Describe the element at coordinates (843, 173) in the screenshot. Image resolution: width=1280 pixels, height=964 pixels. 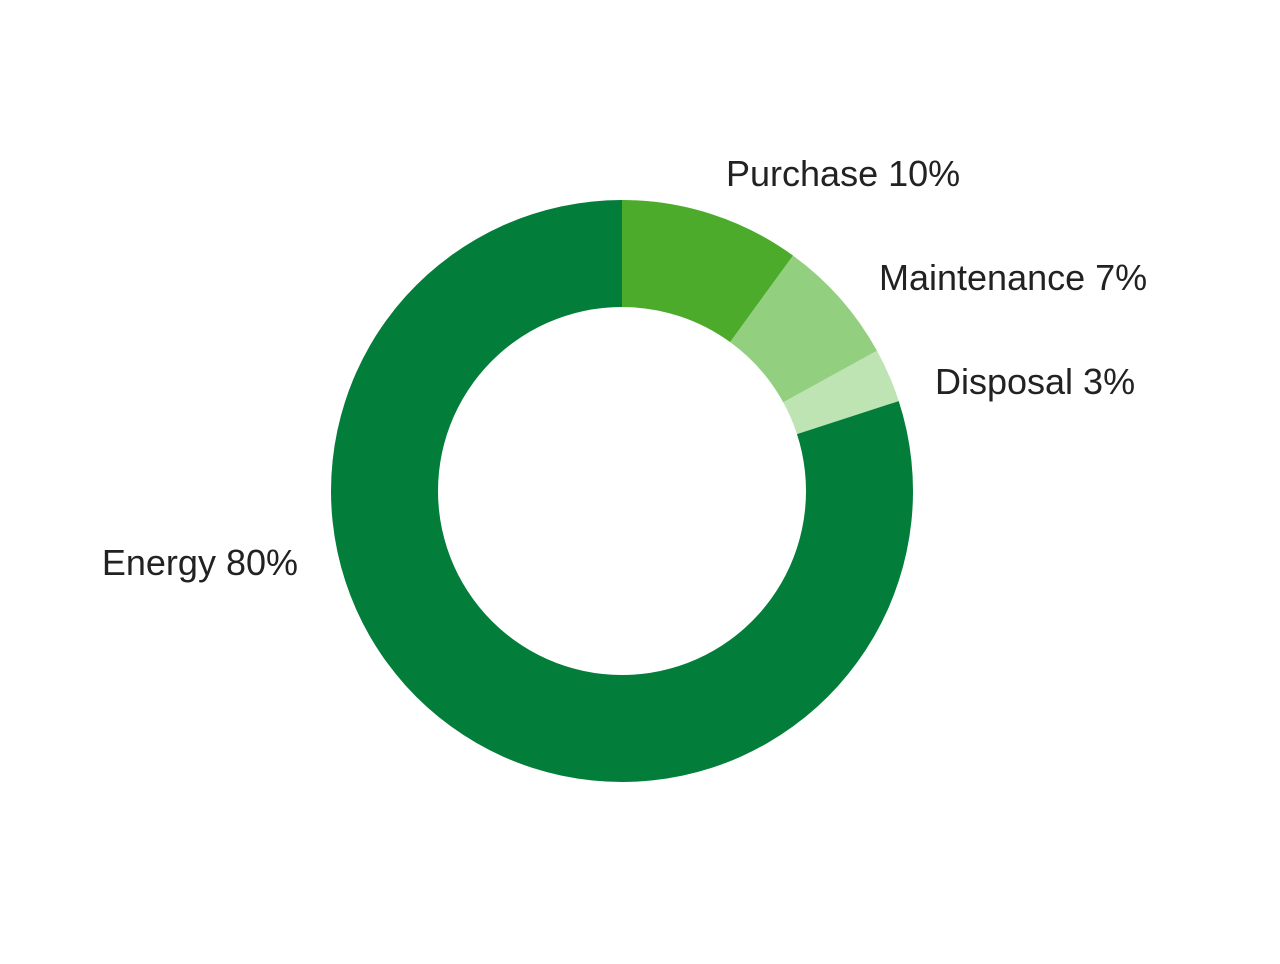
I see `slice-label-purchase: Purchase 10%` at that location.